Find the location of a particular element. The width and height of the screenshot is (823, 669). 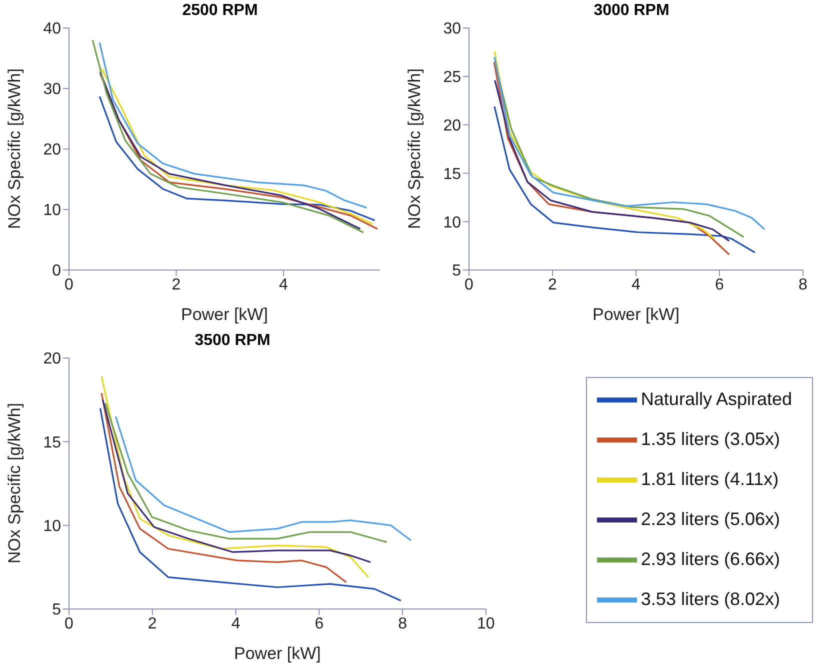

chart-title: 3500 RPM is located at coordinates (233, 341).